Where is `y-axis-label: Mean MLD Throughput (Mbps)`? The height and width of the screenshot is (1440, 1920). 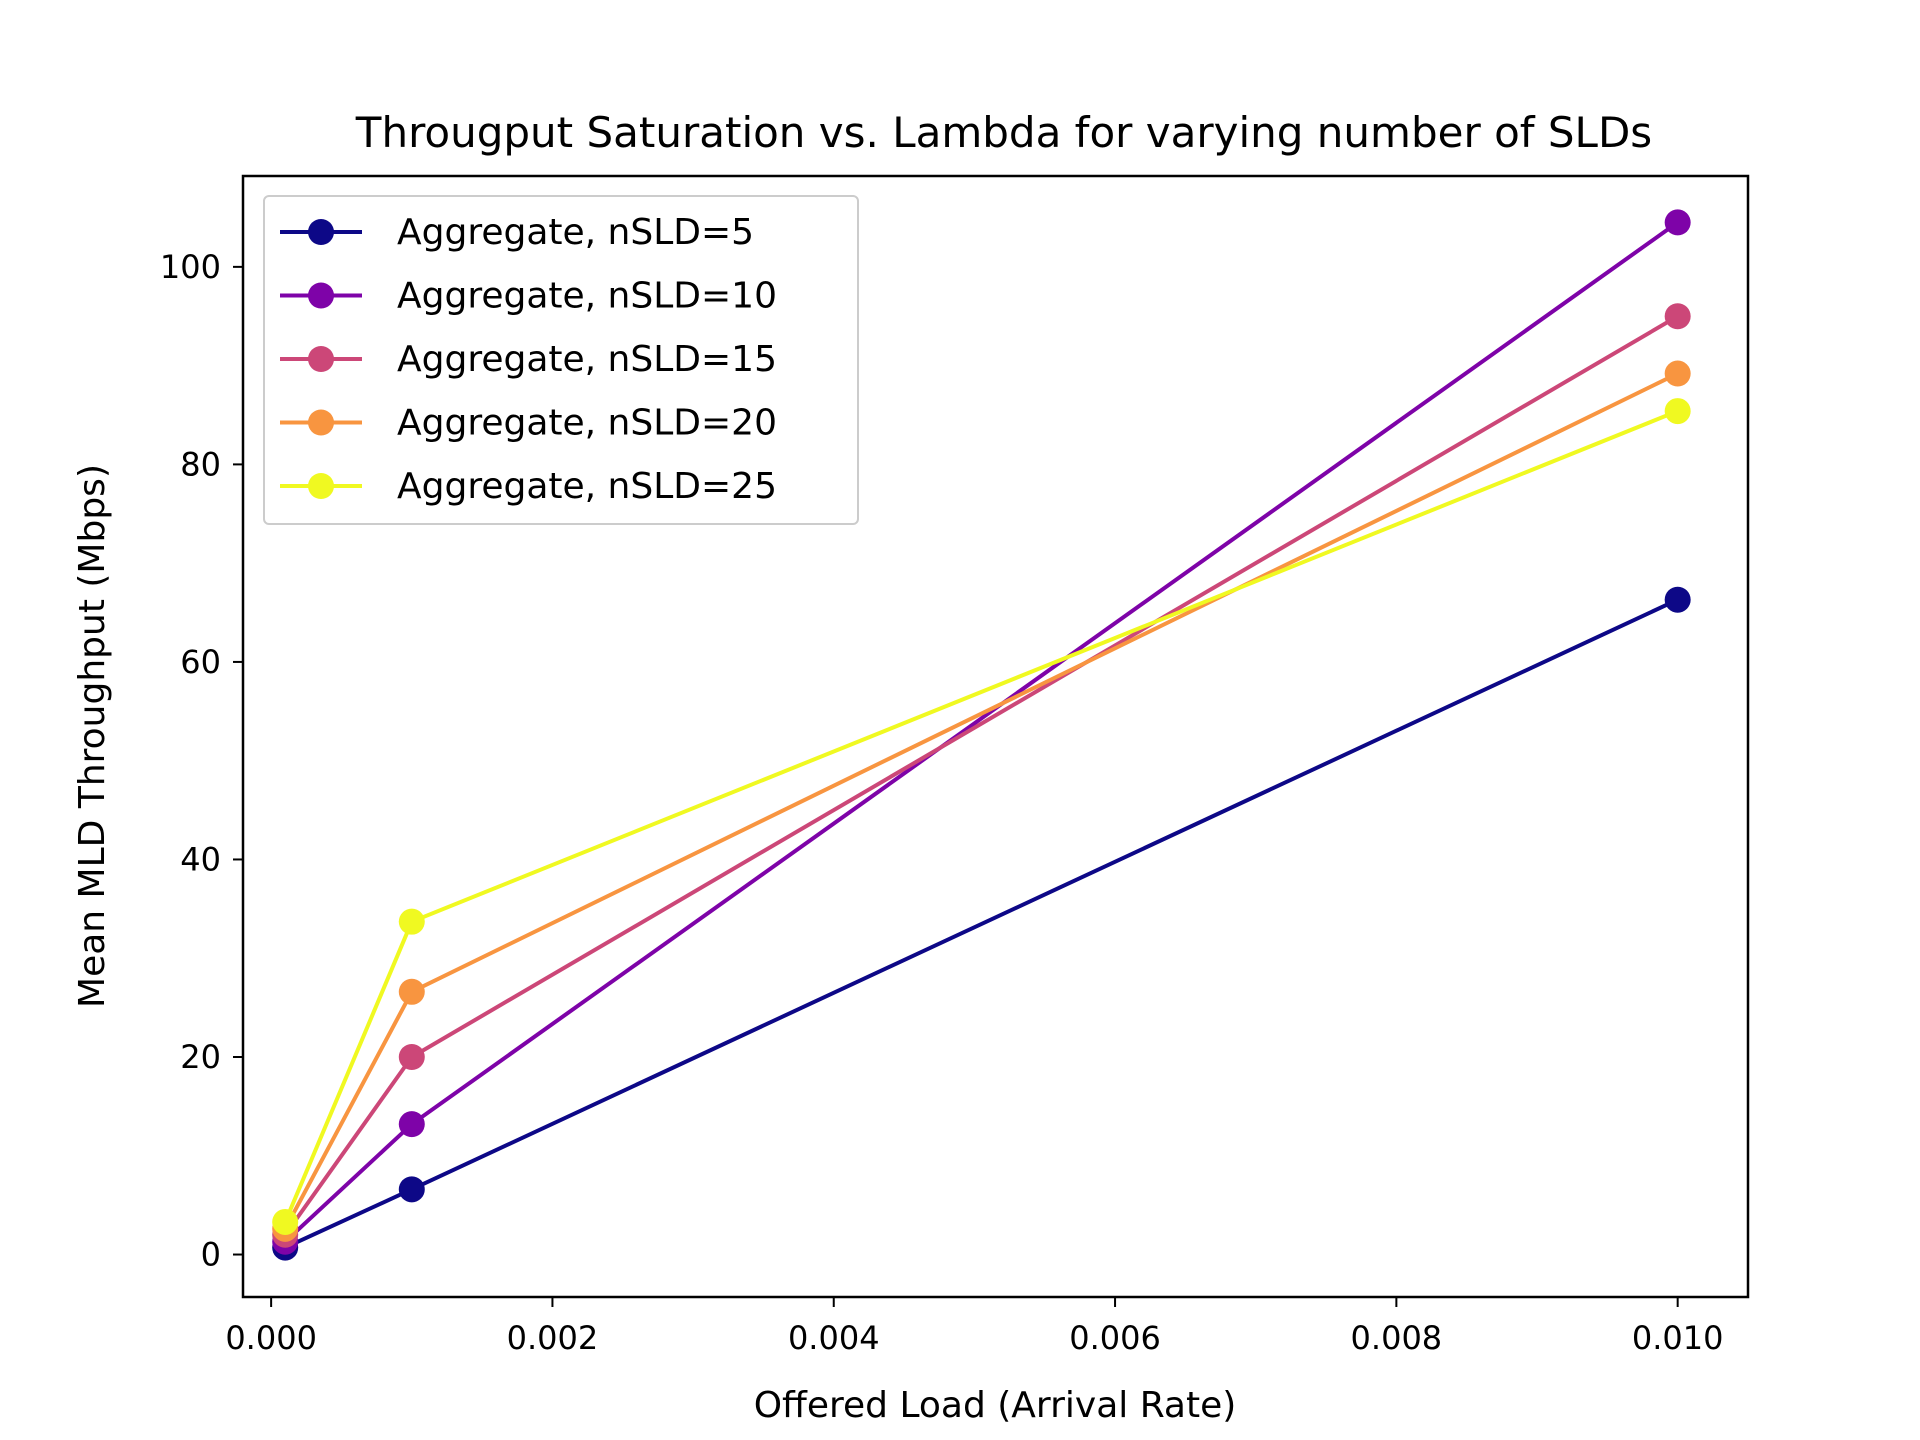
y-axis-label: Mean MLD Throughput (Mbps) is located at coordinates (92, 736).